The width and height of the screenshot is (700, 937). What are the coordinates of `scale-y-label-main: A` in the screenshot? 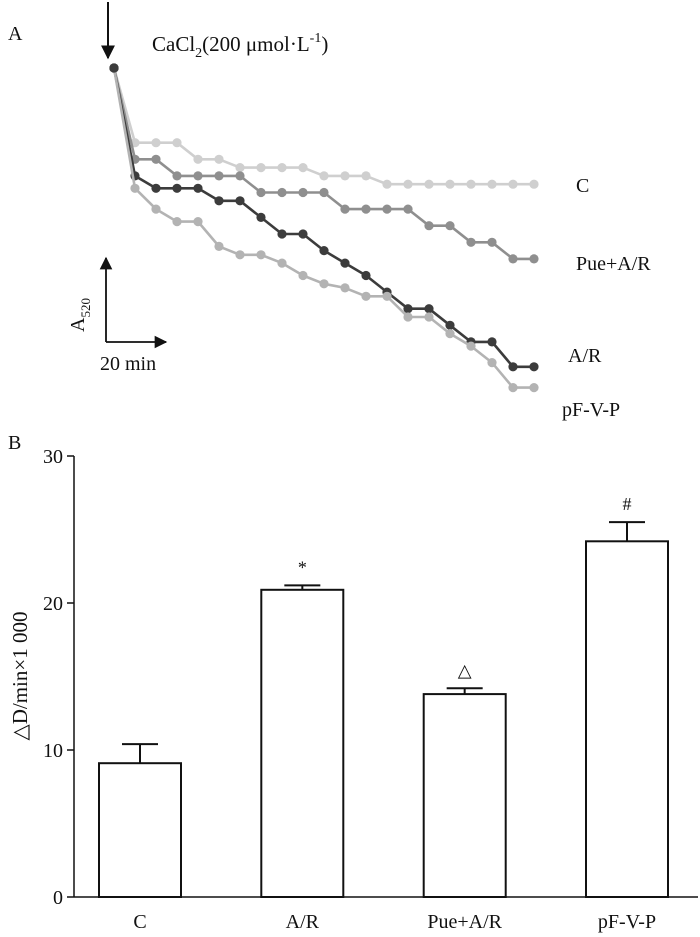 It's located at (78, 324).